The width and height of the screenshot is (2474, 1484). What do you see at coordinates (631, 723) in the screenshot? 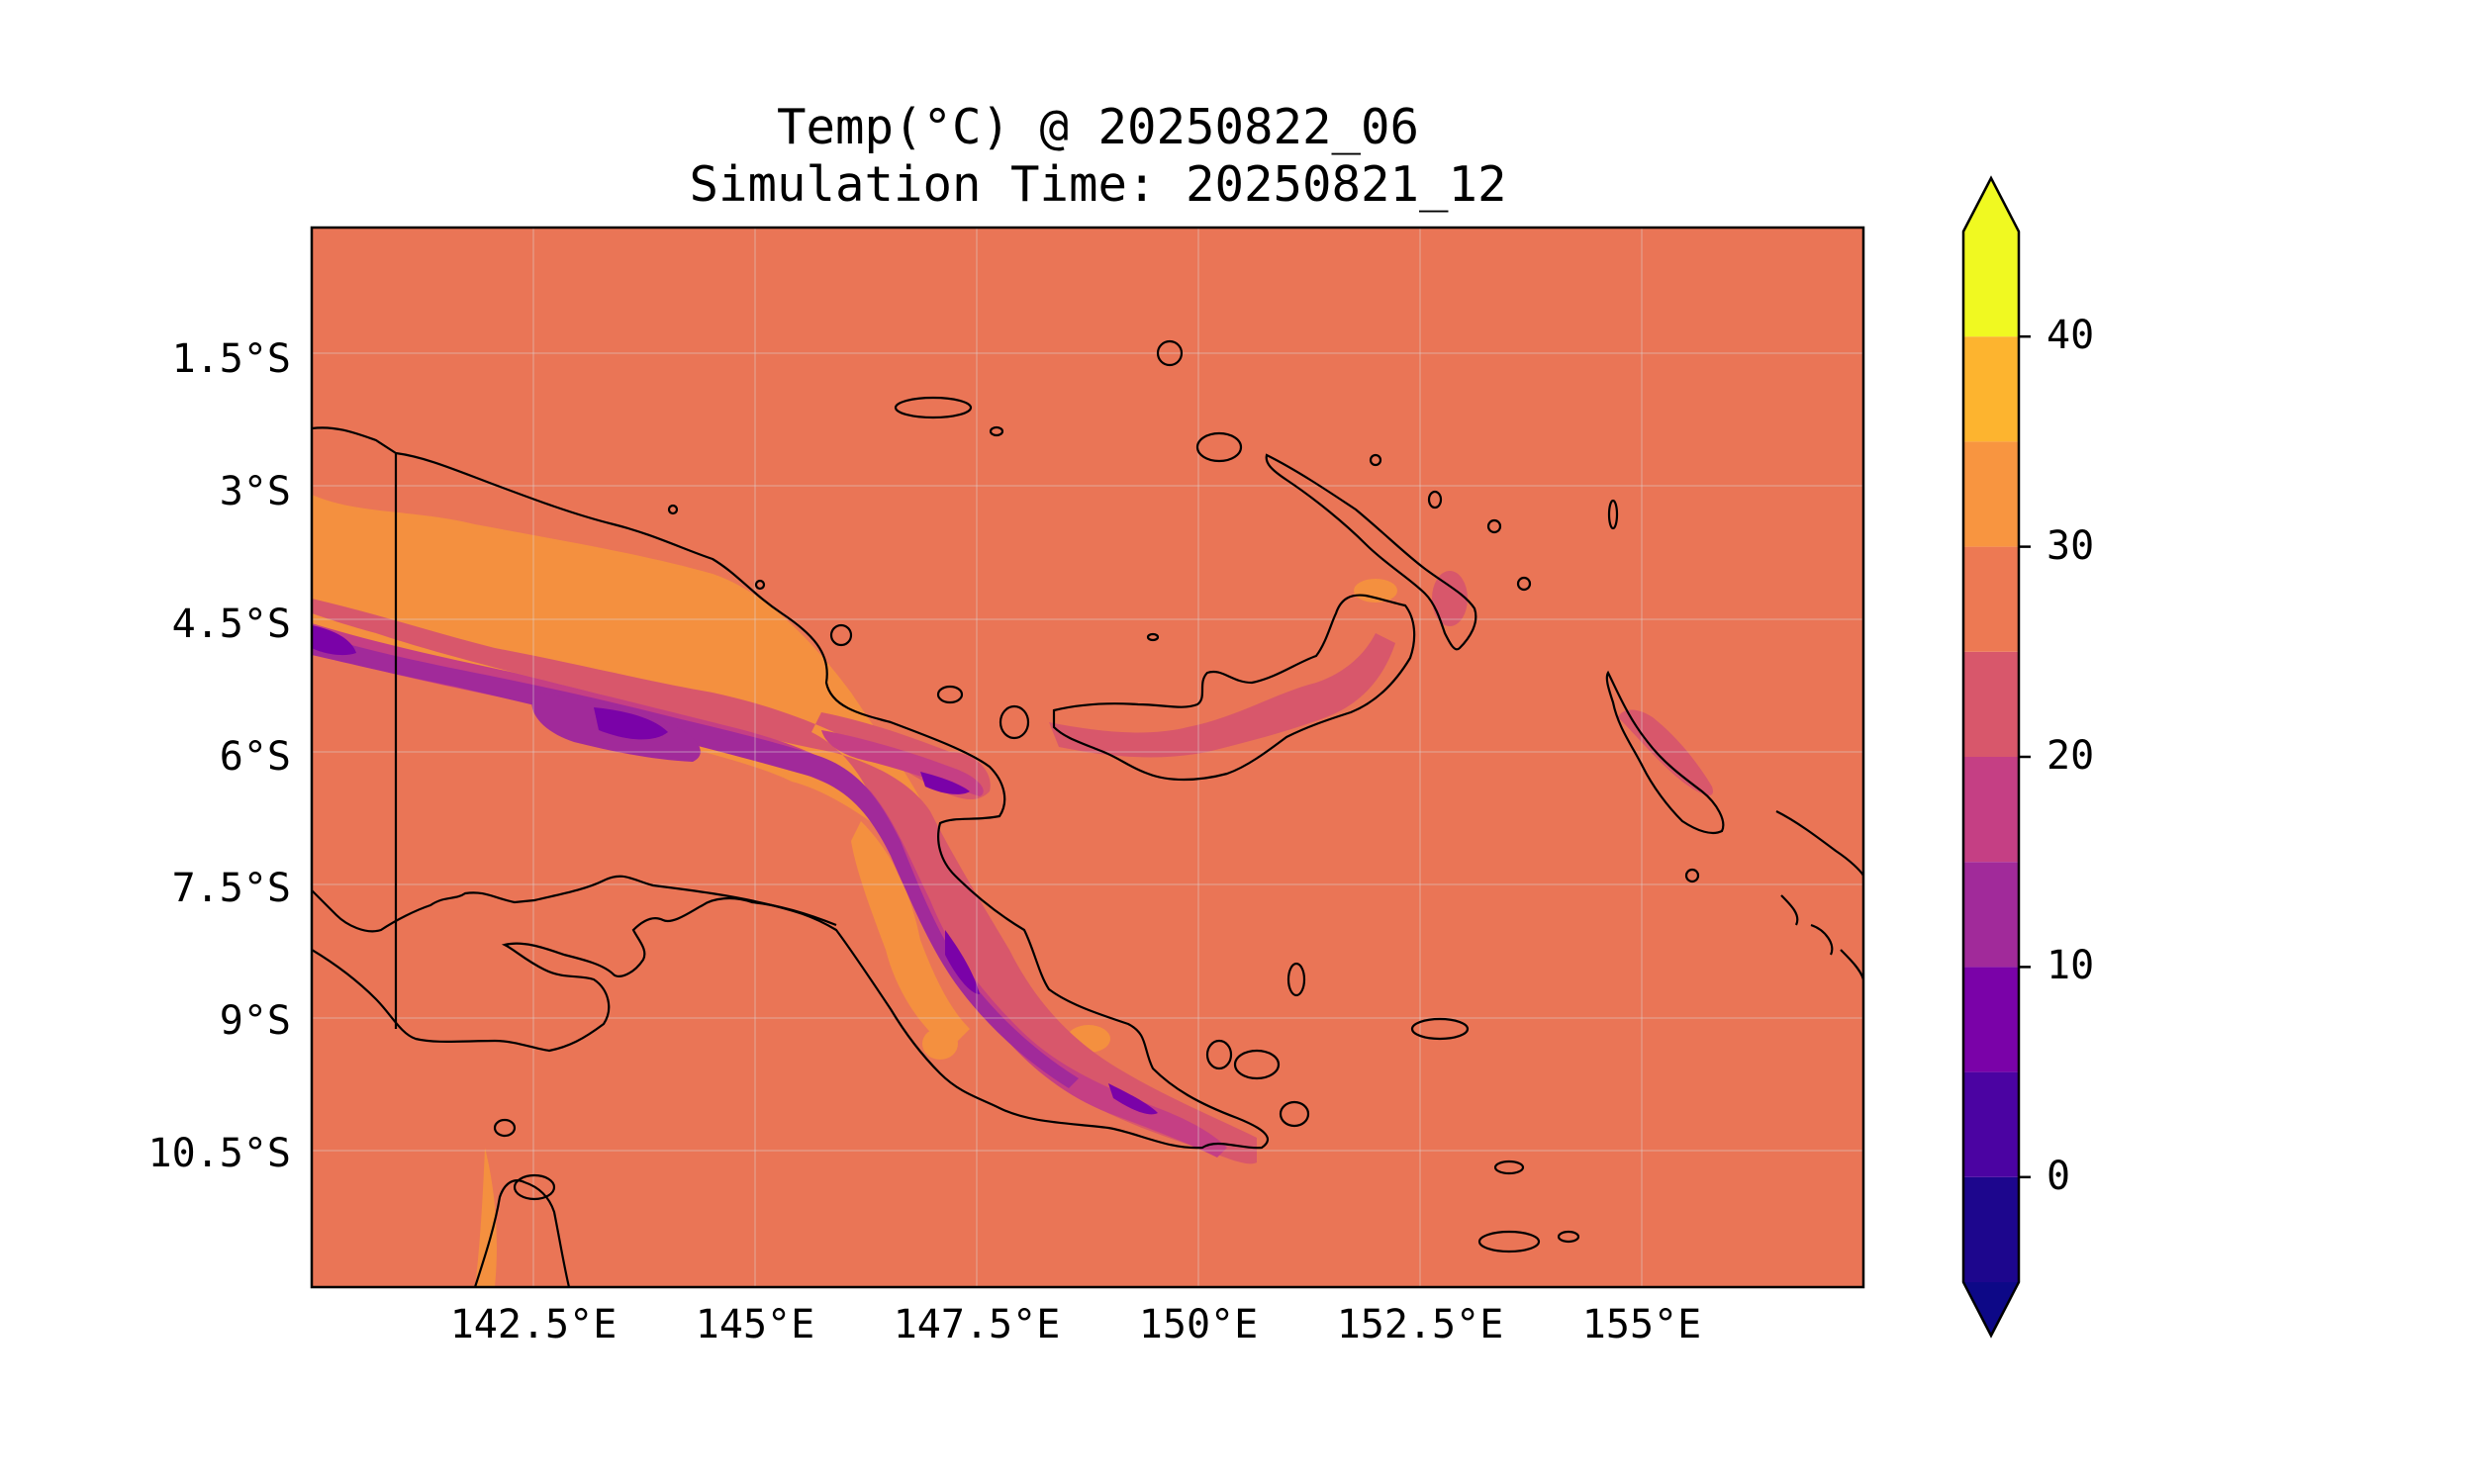
I see `contour-5-10-b` at bounding box center [631, 723].